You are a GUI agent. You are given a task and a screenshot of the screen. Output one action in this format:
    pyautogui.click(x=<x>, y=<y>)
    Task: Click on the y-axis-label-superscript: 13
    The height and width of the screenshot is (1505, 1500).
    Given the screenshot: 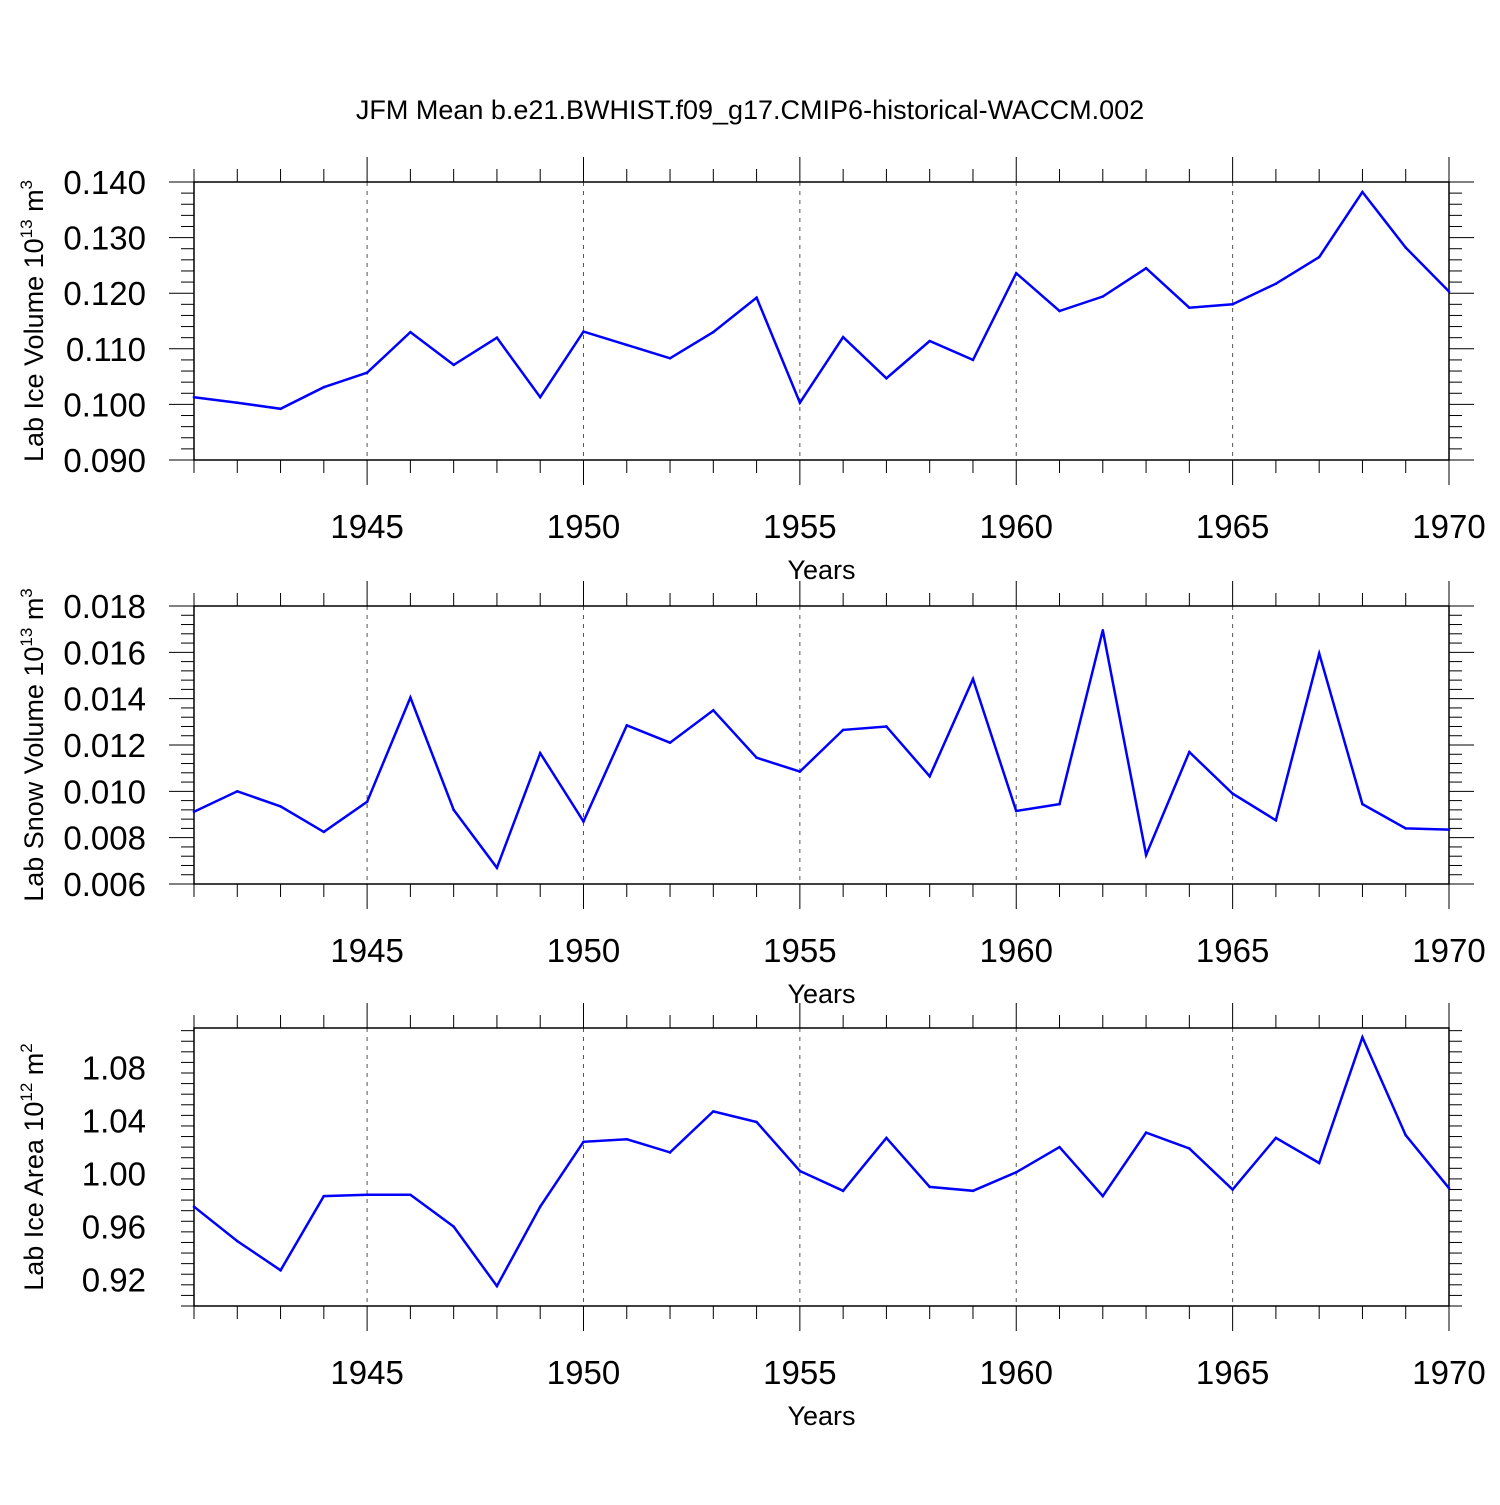 What is the action you would take?
    pyautogui.click(x=26, y=228)
    